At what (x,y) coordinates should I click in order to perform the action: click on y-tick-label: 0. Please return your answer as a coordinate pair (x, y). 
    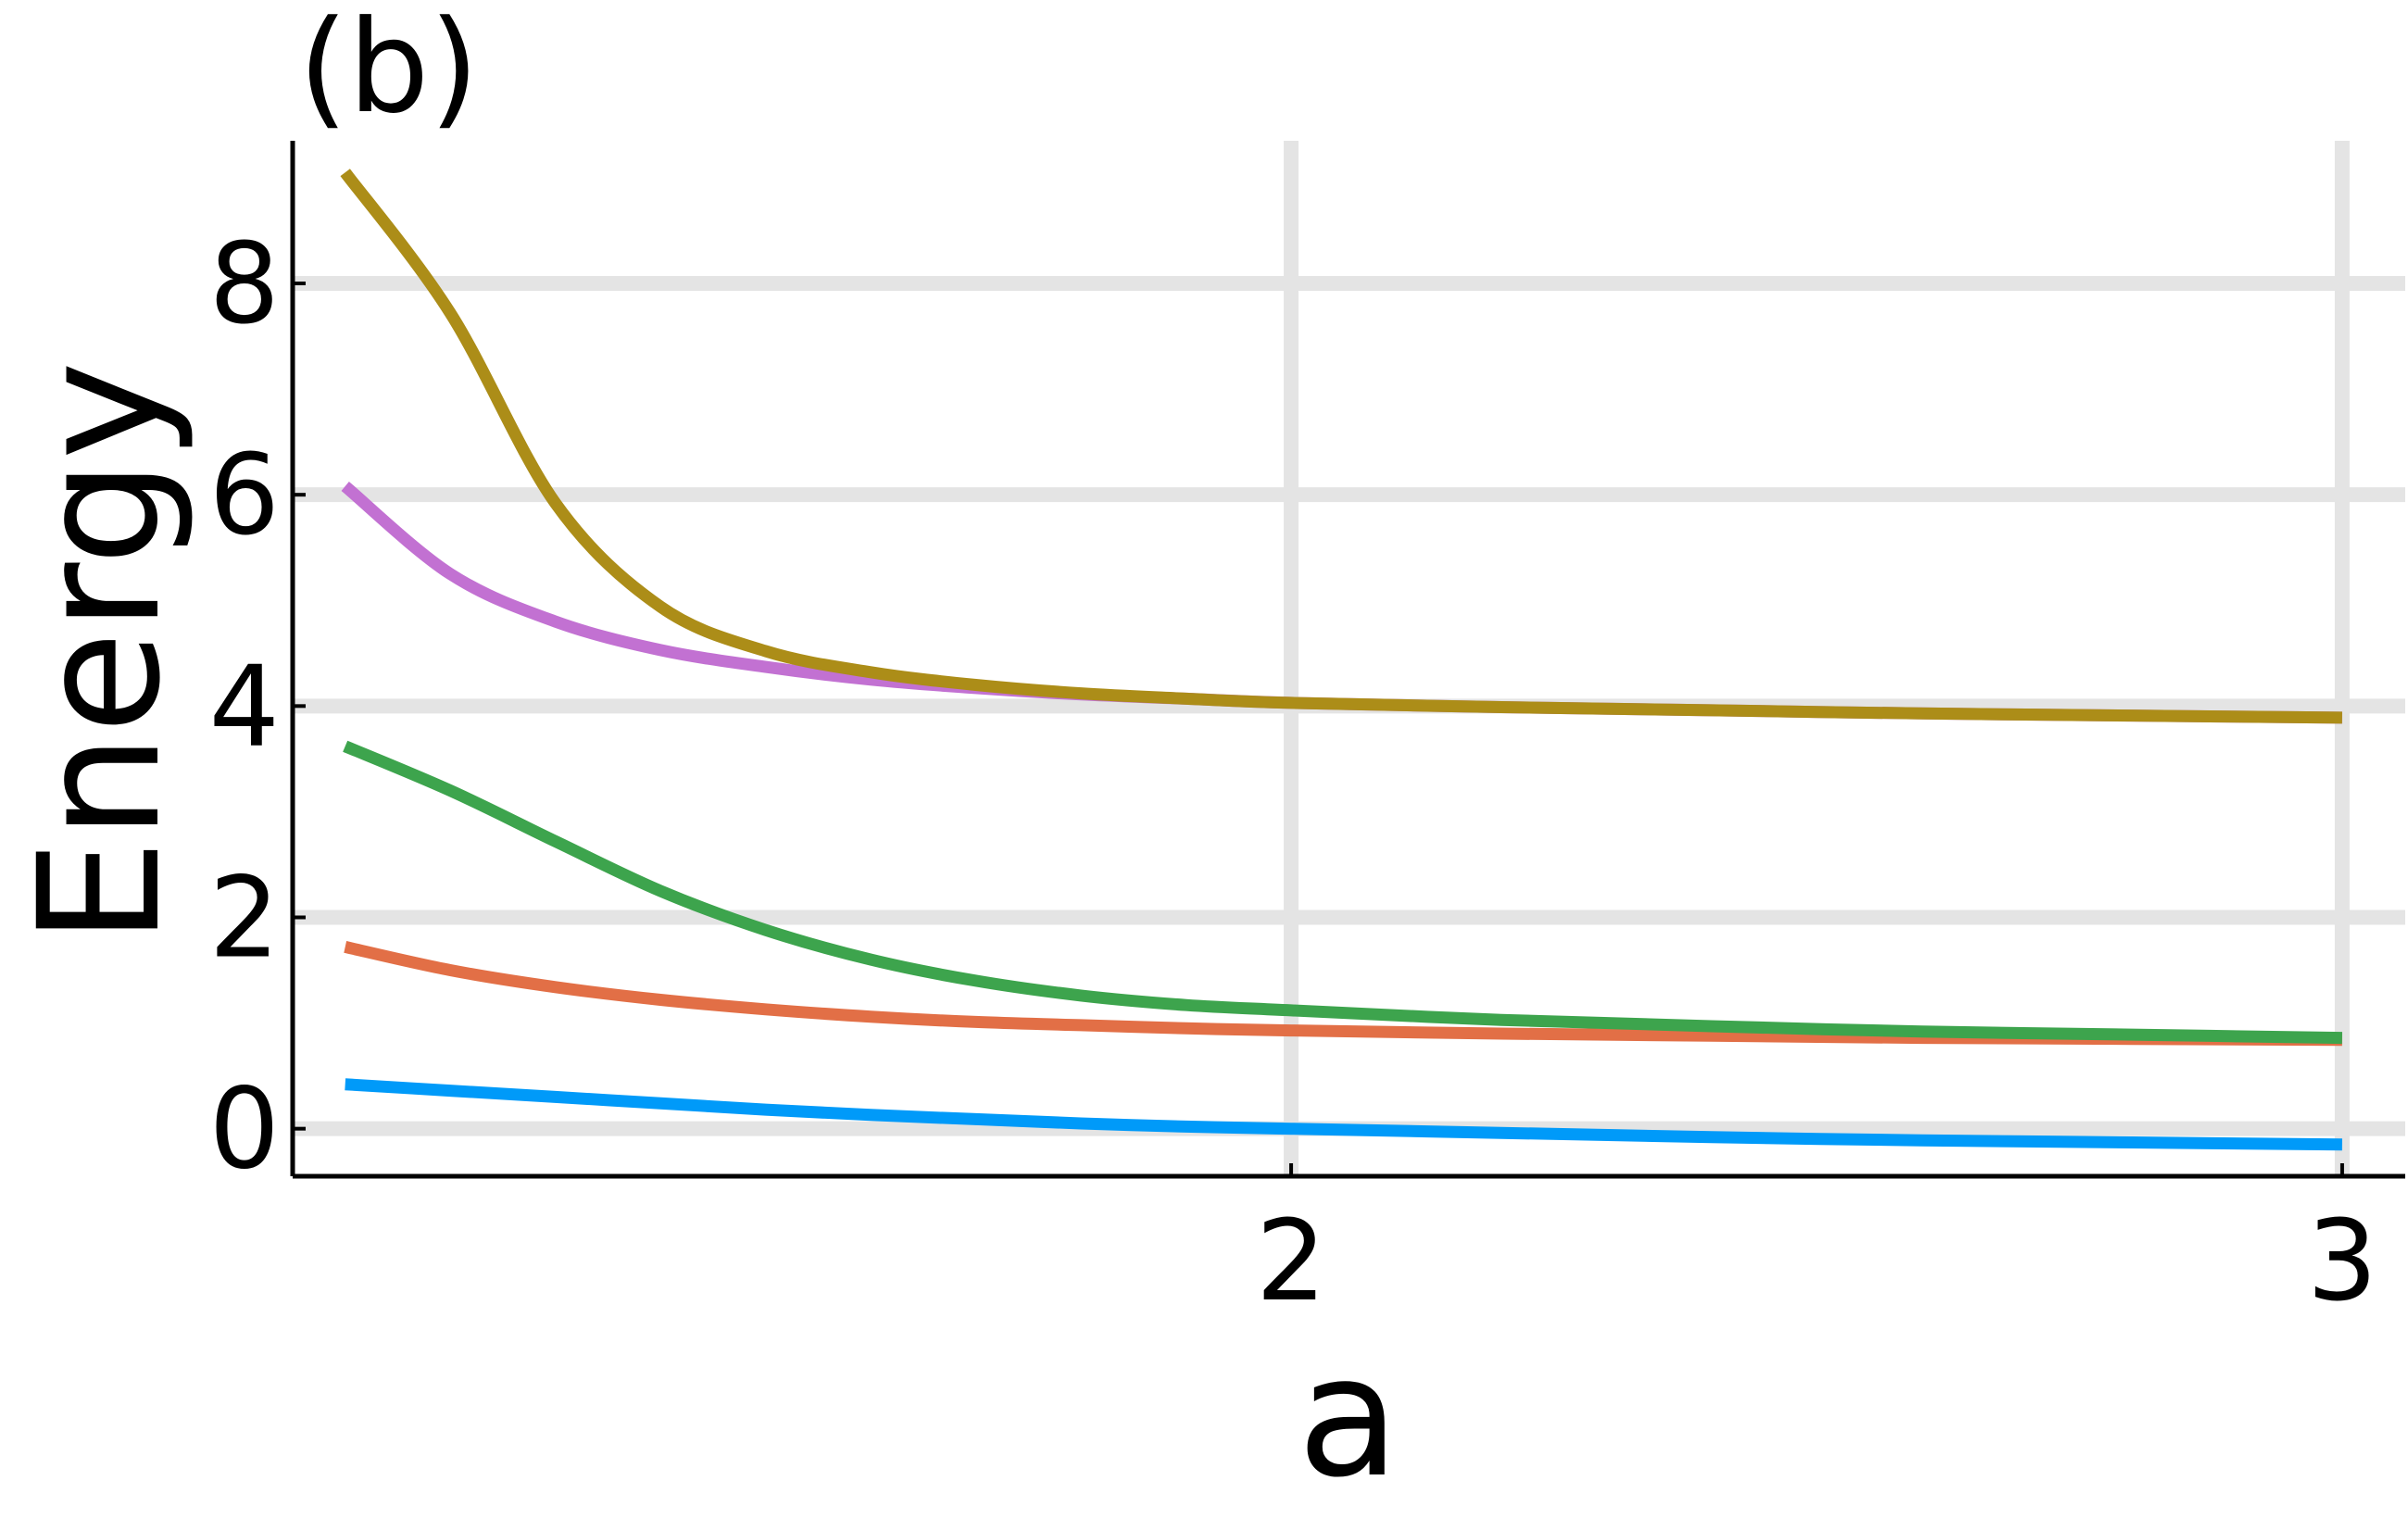
    Looking at the image, I should click on (244, 1130).